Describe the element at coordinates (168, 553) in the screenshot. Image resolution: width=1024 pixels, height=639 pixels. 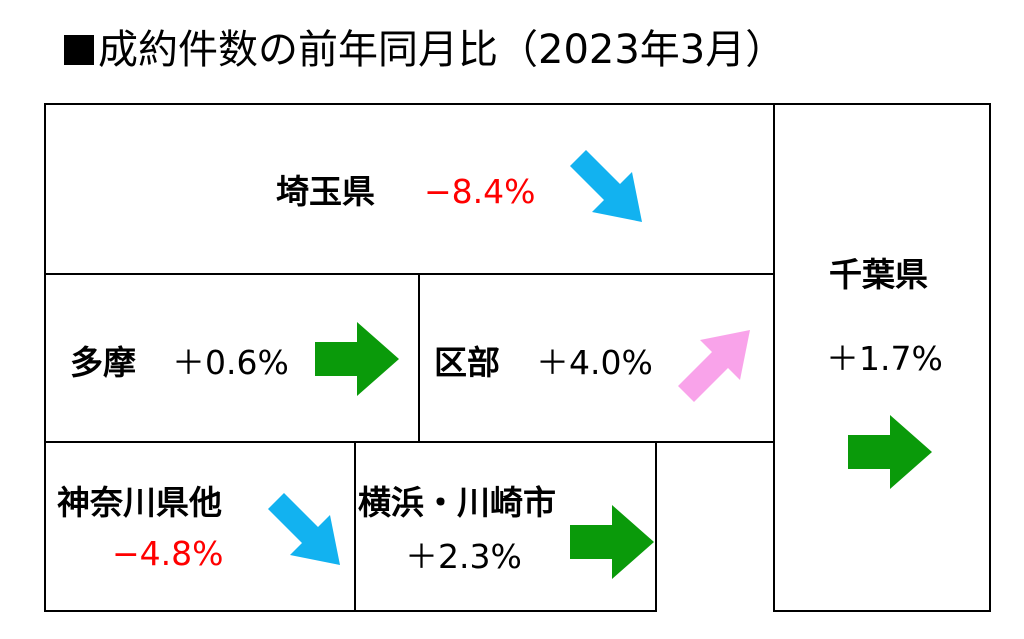
I see `region-change-kanagawa: −4.8%` at that location.